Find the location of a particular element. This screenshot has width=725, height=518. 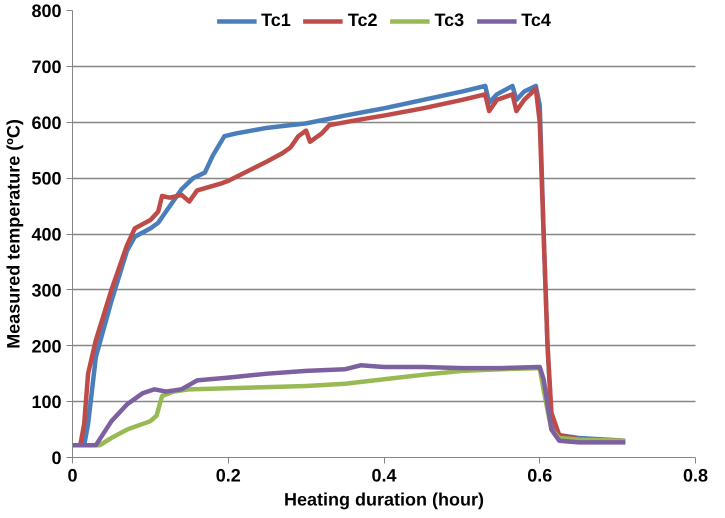

legend-label: Tc1 is located at coordinates (276, 20).